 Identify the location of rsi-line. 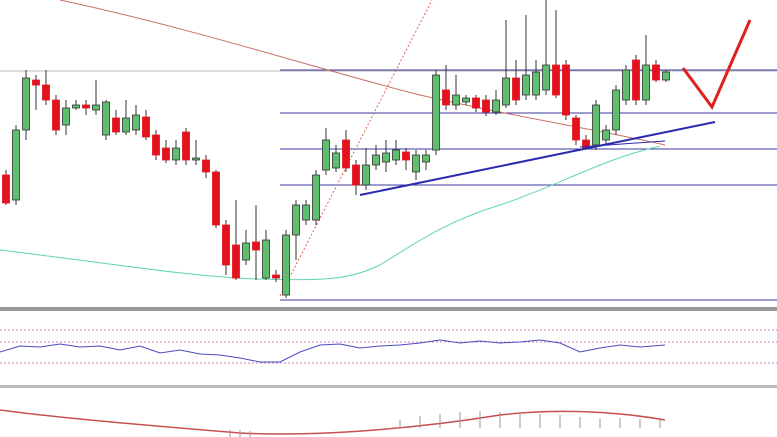
(333, 351).